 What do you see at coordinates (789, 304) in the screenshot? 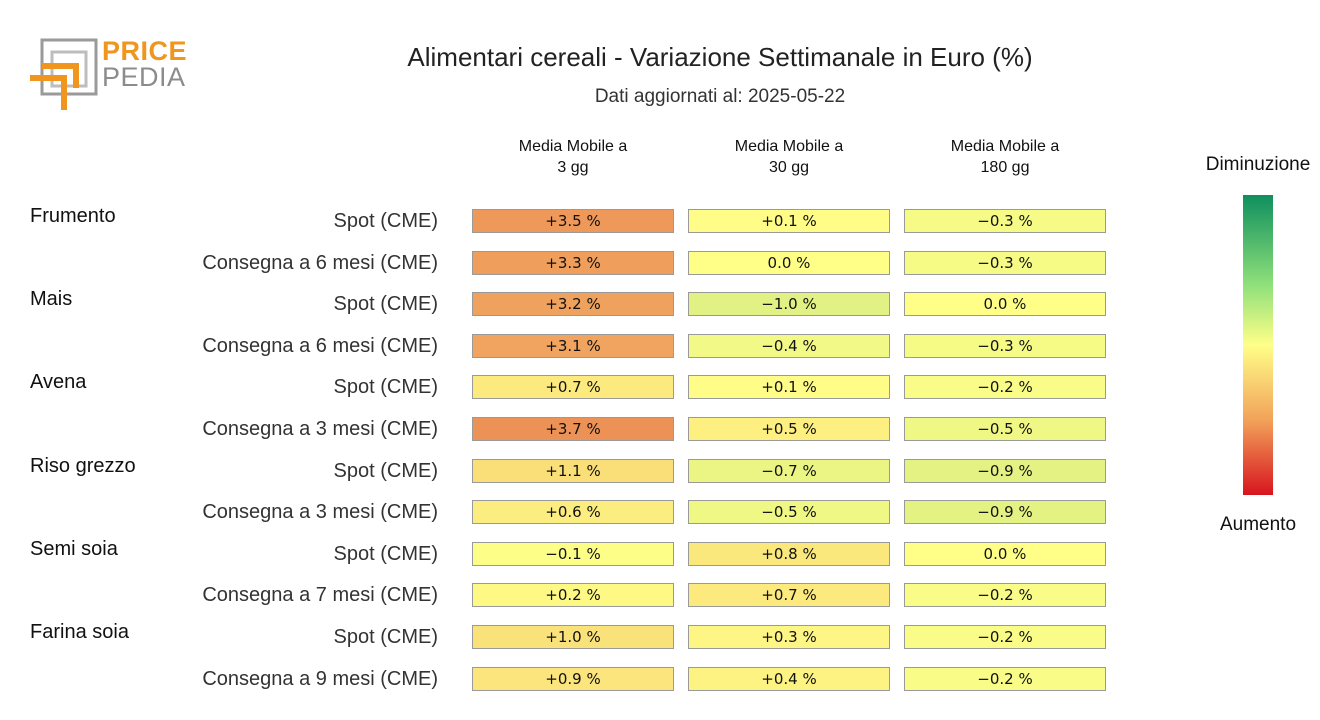
I see `heatmap-cell: −1.0 %` at bounding box center [789, 304].